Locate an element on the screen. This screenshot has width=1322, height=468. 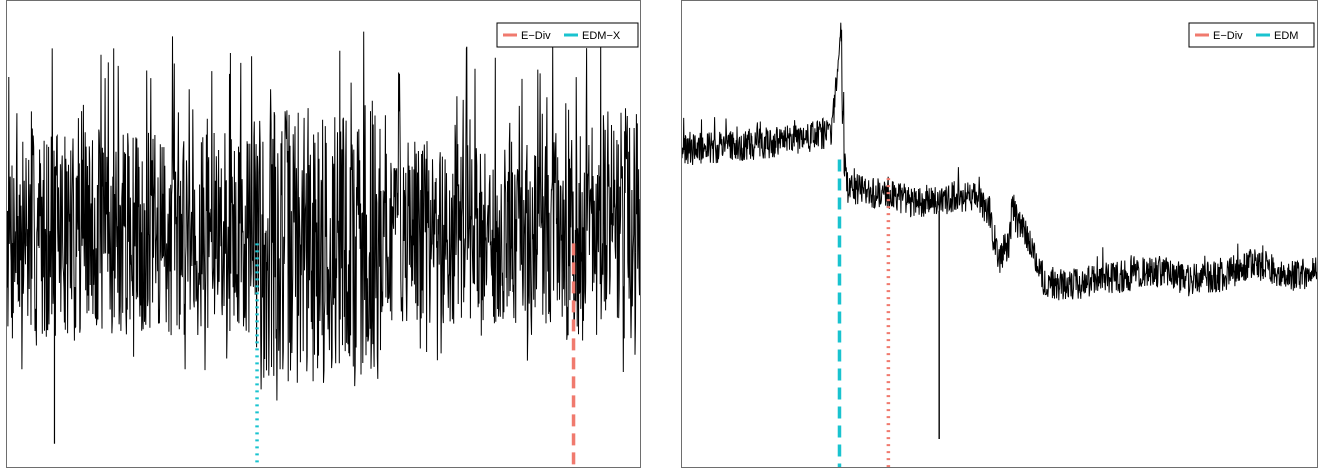
right-legend: E−Div EDM is located at coordinates (1251, 35).